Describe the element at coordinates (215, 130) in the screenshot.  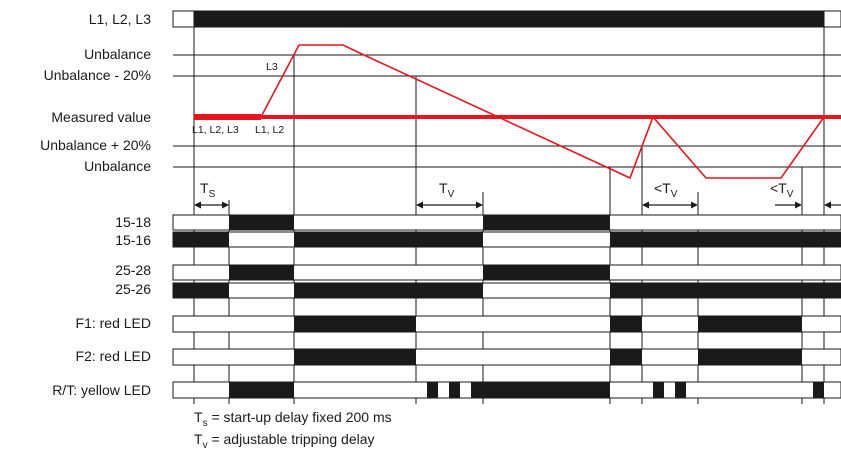
I see `annotation-l1-l2-l3: L1, L2, L3` at that location.